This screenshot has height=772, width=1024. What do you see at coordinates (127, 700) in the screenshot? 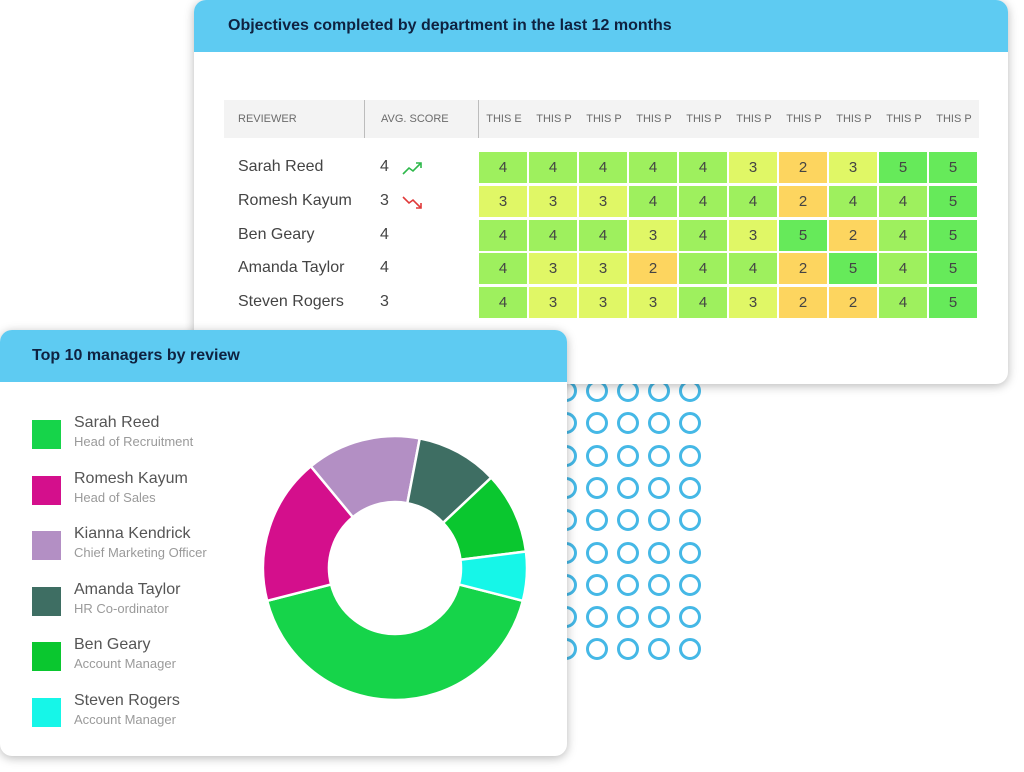
I see `legend-name: Steven Rogers` at bounding box center [127, 700].